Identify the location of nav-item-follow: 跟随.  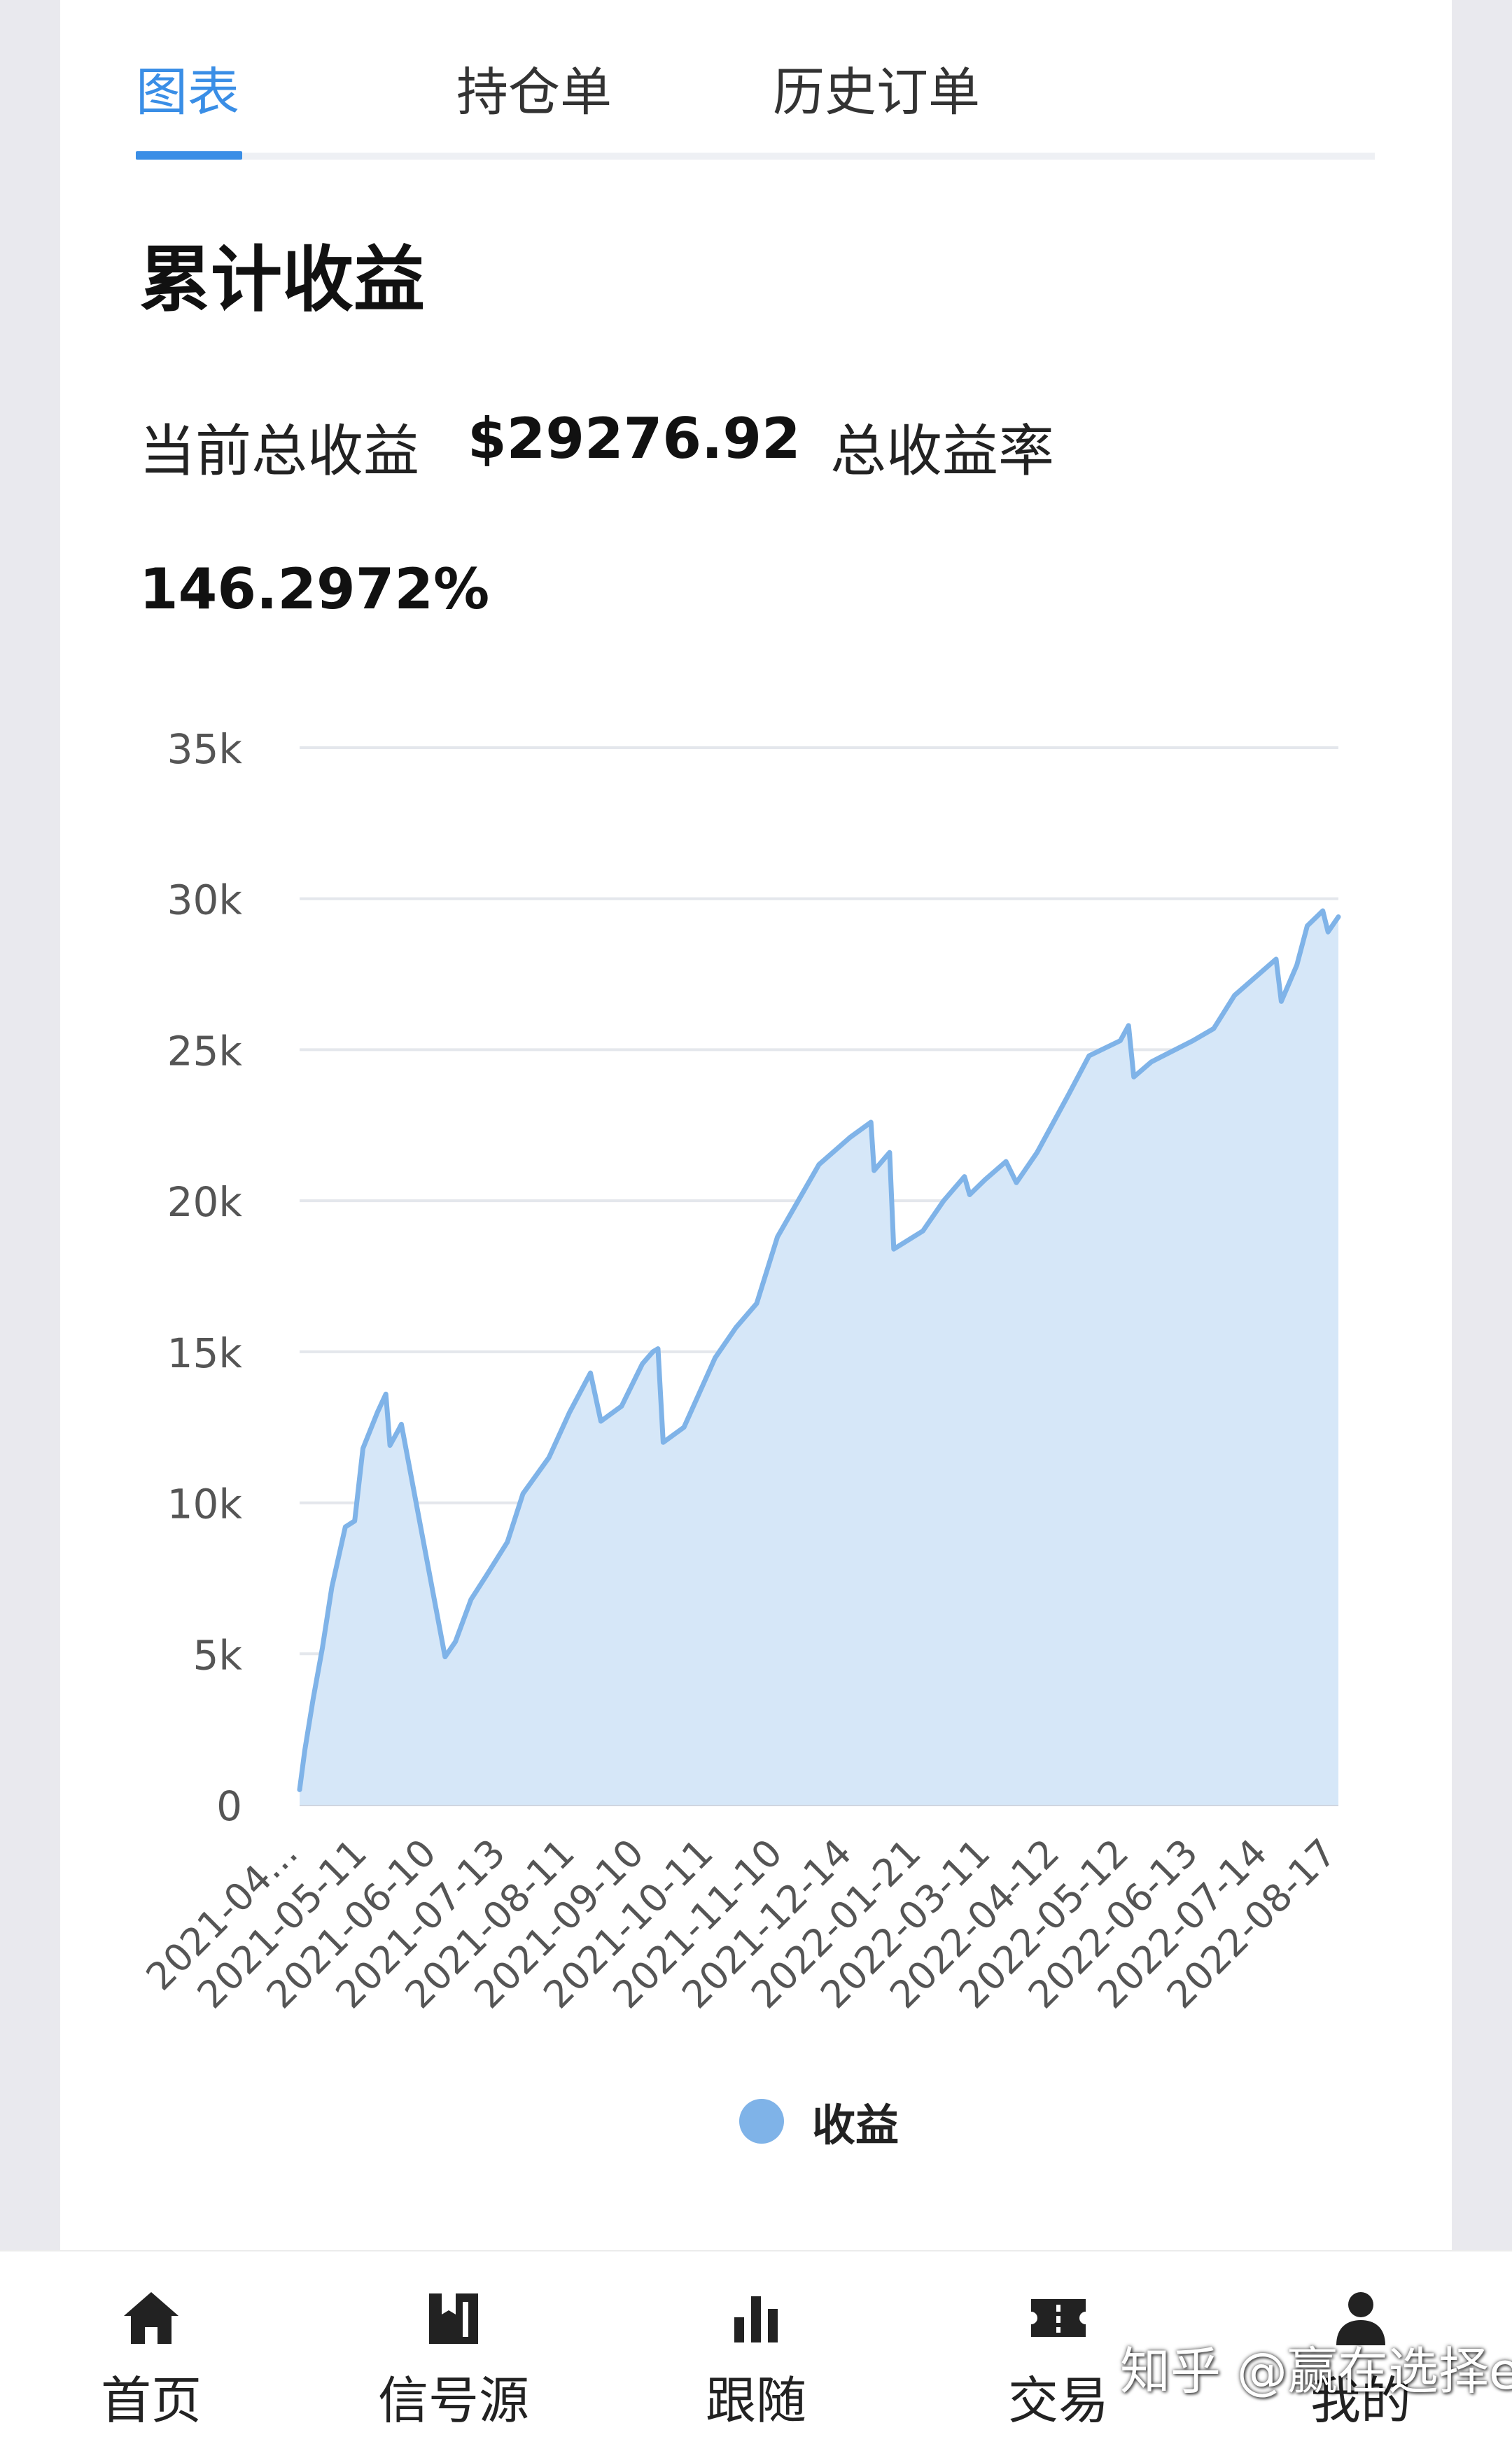
(756, 2363).